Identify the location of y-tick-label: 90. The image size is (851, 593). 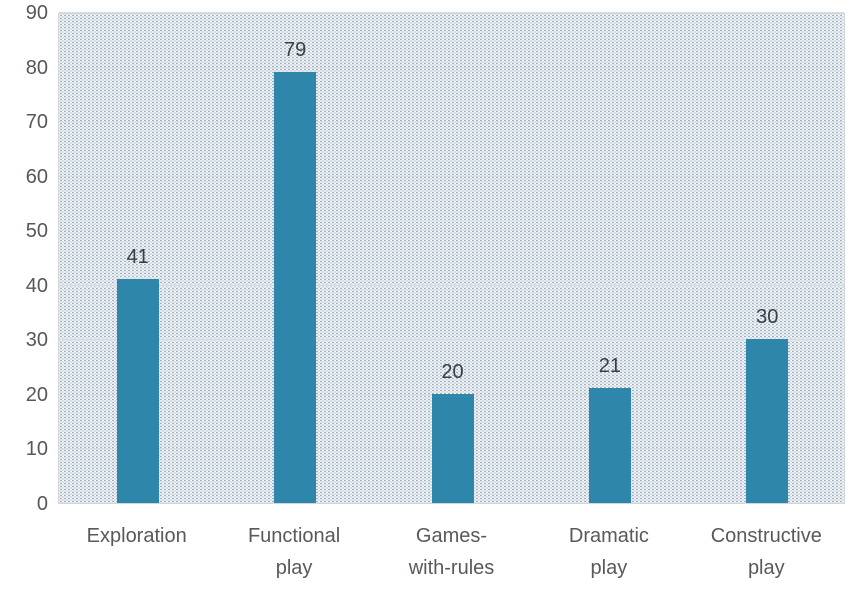
(36, 13).